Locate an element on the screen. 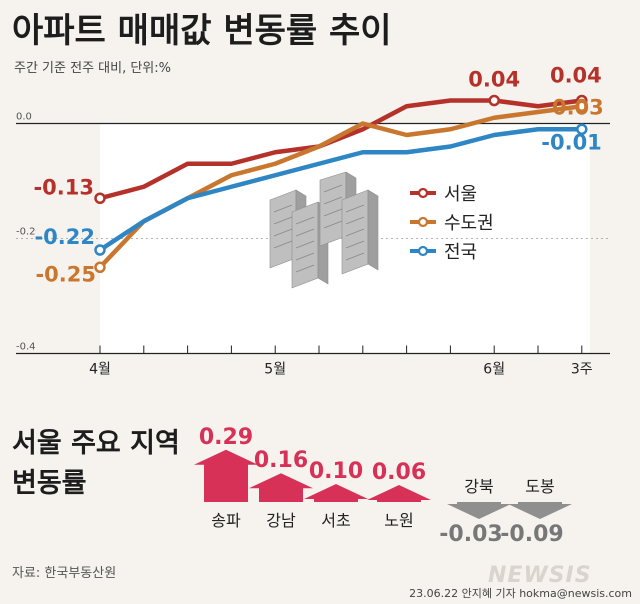  bar-category-label: 송파 is located at coordinates (226, 520).